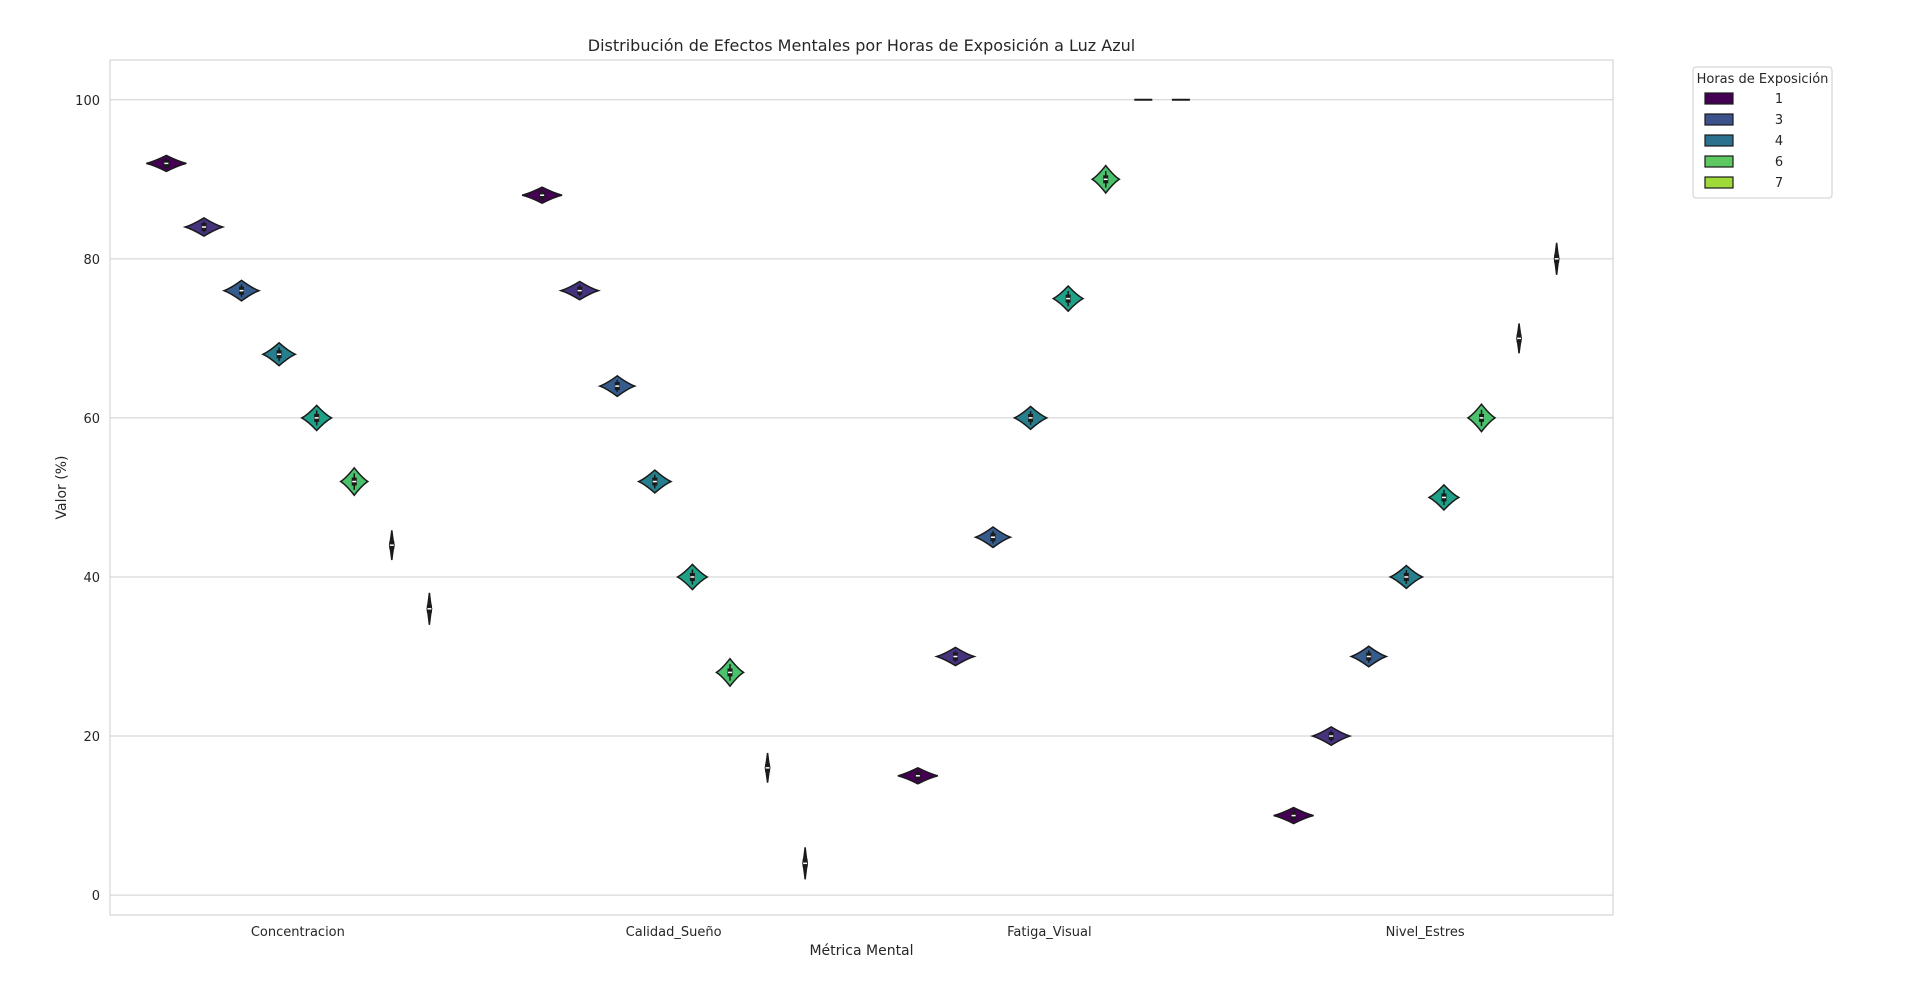 This screenshot has width=1920, height=999. What do you see at coordinates (1779, 120) in the screenshot?
I see `legend-label: 3` at bounding box center [1779, 120].